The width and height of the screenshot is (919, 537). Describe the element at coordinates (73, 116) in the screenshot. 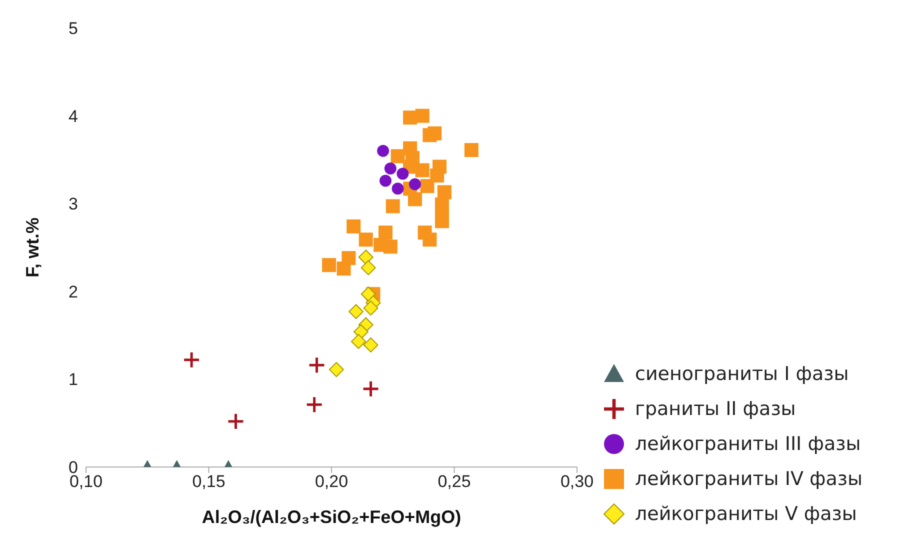

I see `y-tick-label: 4` at that location.